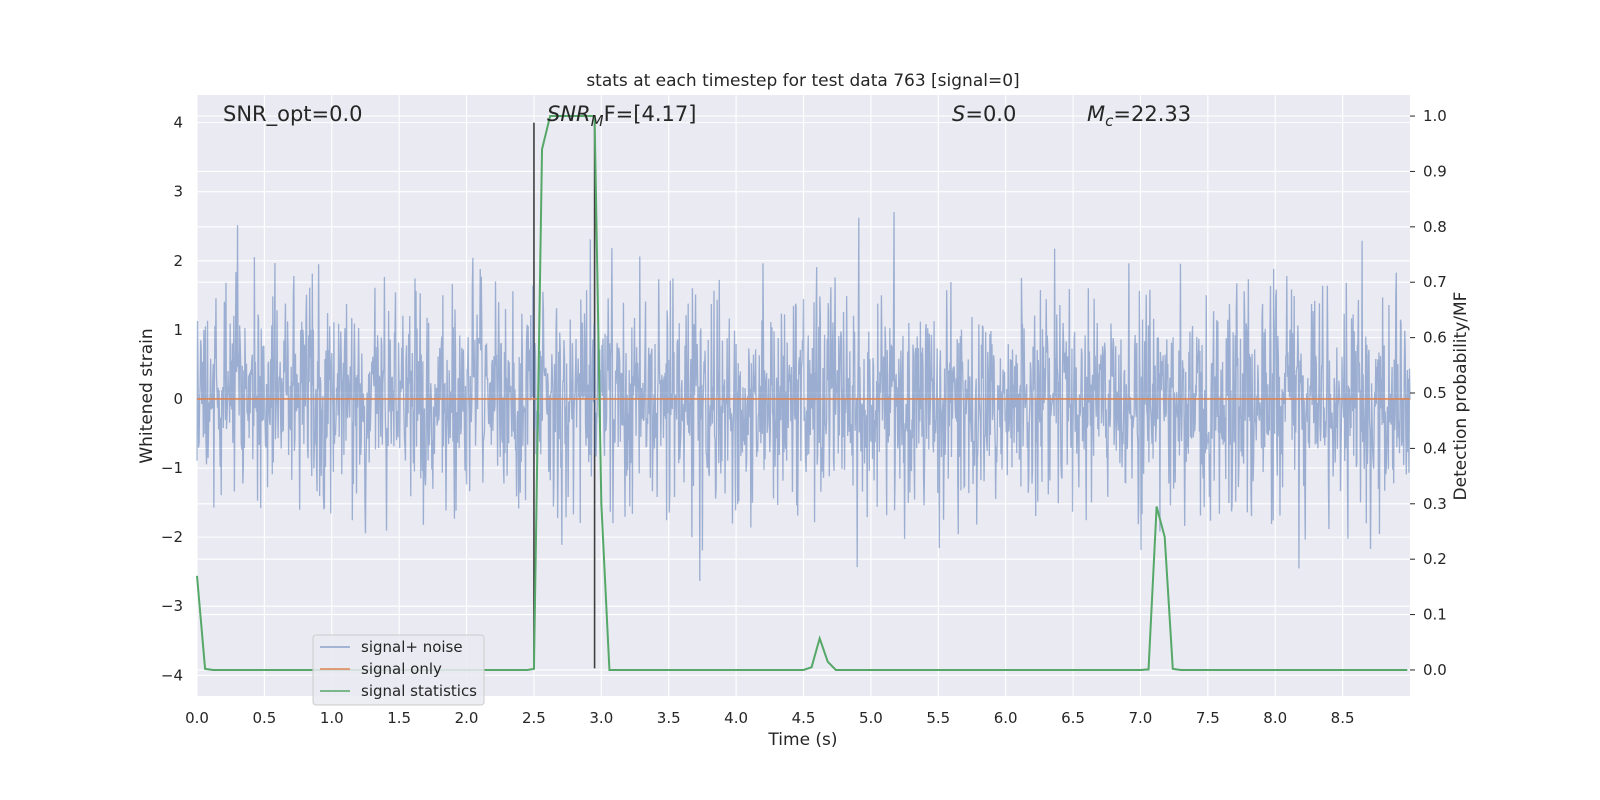 The width and height of the screenshot is (1600, 800). What do you see at coordinates (1435, 615) in the screenshot?
I see `y2-tick-label: 0.1` at bounding box center [1435, 615].